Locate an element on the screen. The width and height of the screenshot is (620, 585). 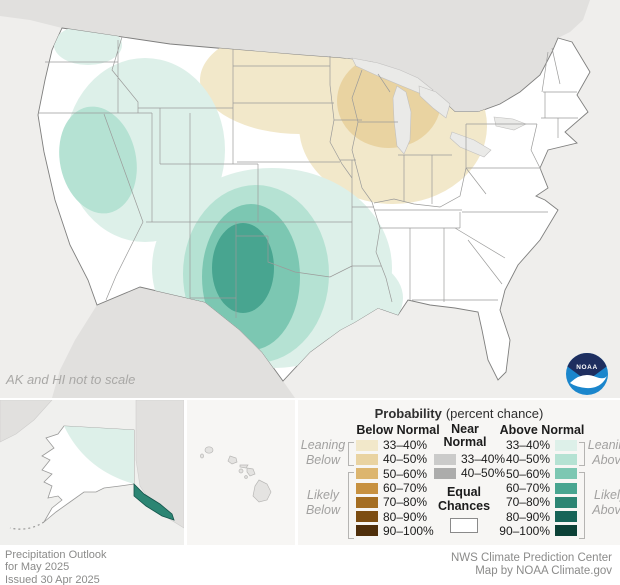
likely-below-line1: Likely is located at coordinates (323, 495).